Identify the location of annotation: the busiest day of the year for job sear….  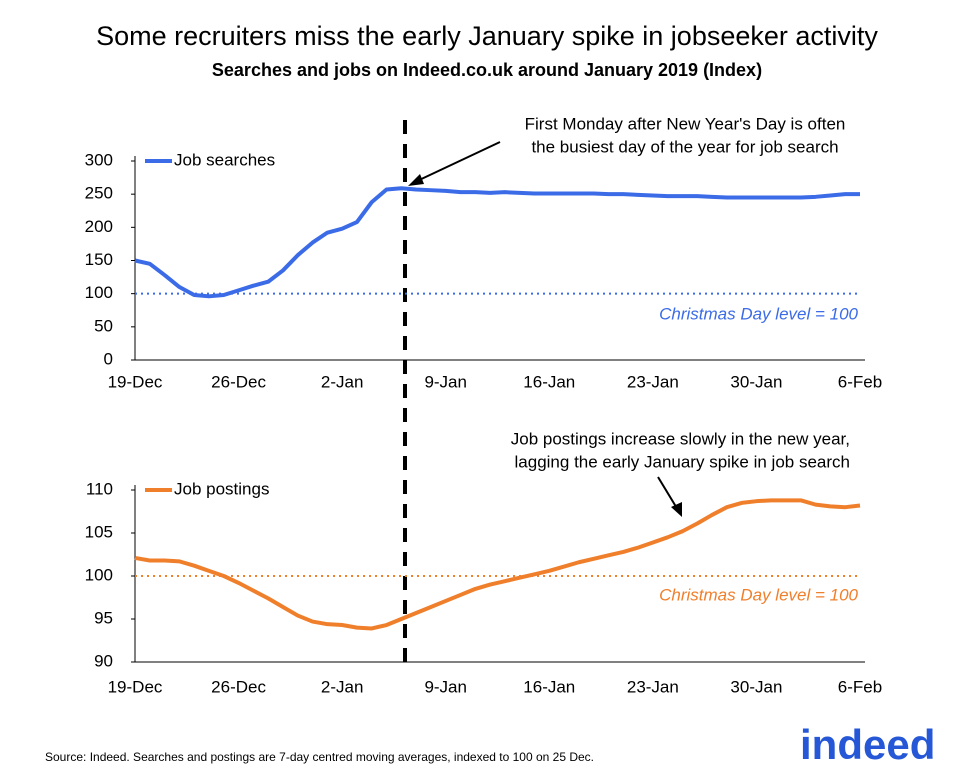
(684, 146).